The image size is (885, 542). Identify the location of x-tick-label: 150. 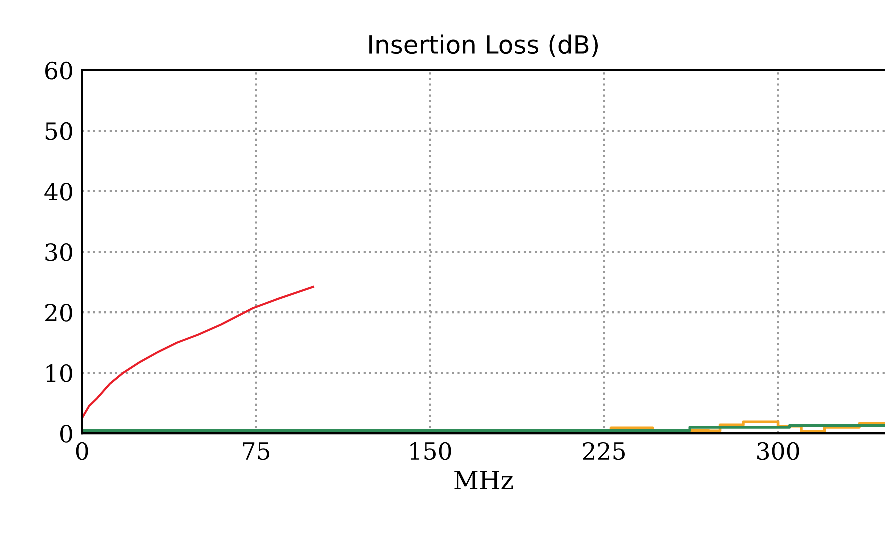
(431, 451).